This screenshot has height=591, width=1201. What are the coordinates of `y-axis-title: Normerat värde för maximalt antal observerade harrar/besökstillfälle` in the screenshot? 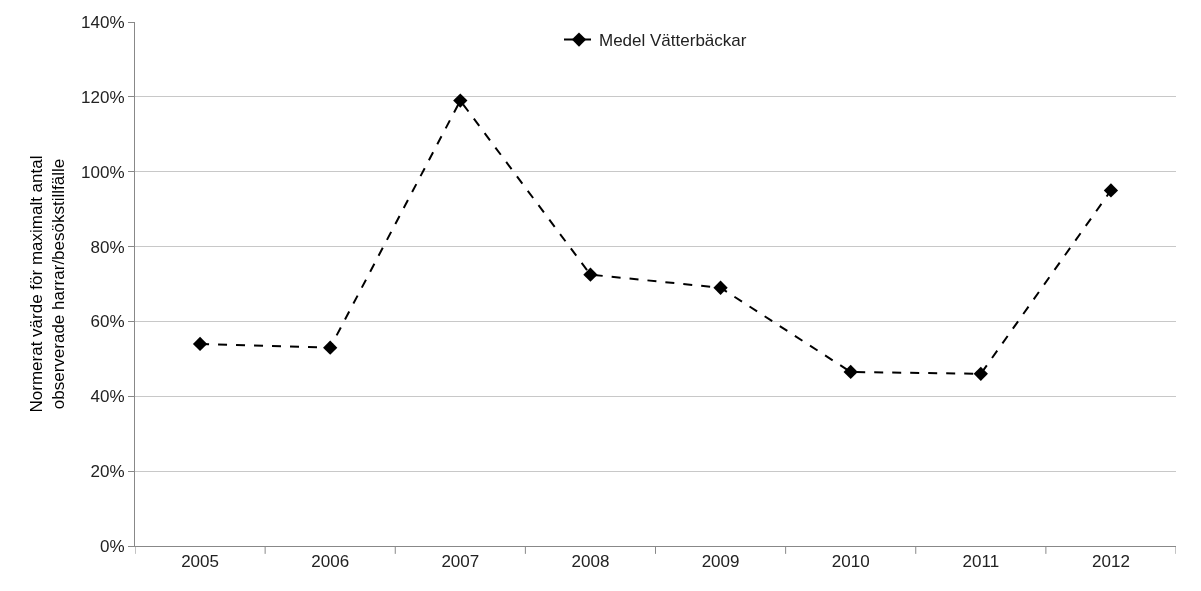 It's located at (47, 284).